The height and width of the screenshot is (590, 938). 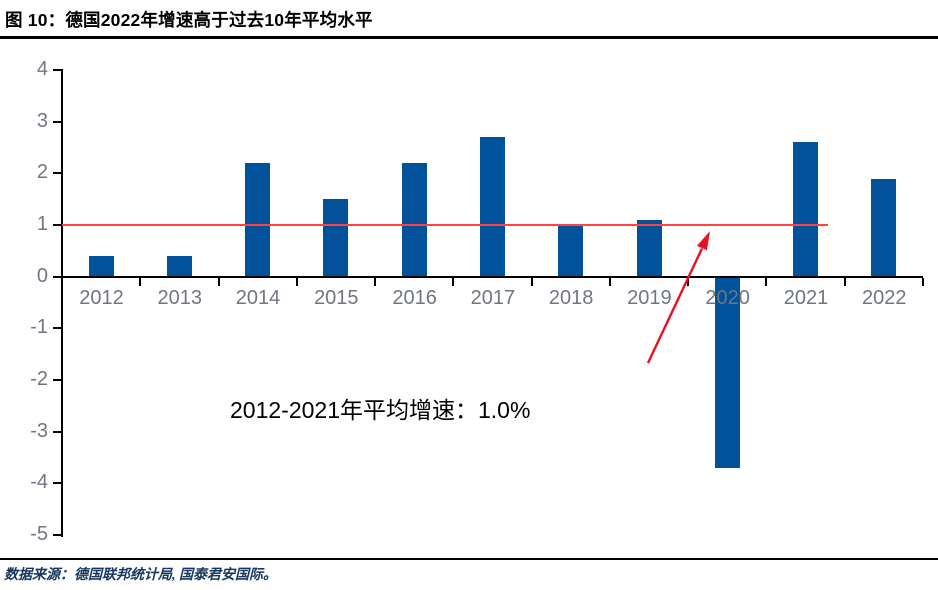 What do you see at coordinates (469, 37) in the screenshot?
I see `title-divider` at bounding box center [469, 37].